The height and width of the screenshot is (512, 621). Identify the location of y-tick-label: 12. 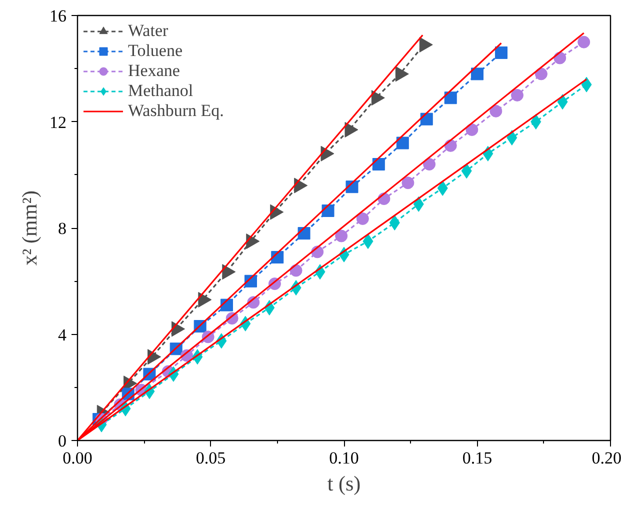
(58, 122).